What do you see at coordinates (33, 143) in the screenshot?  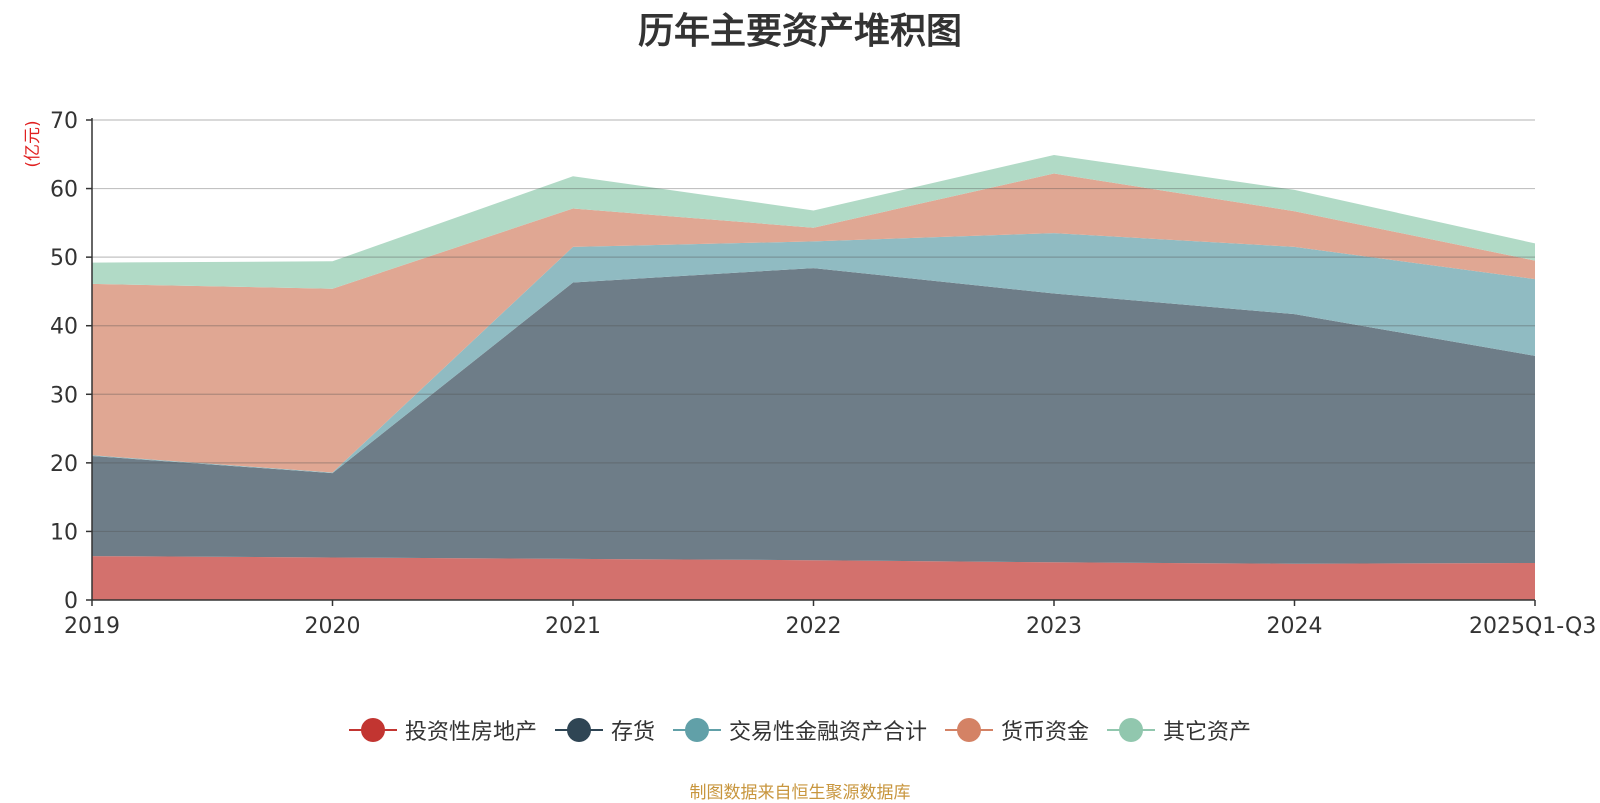 I see `y-axis-unit-label: (亿元)` at bounding box center [33, 143].